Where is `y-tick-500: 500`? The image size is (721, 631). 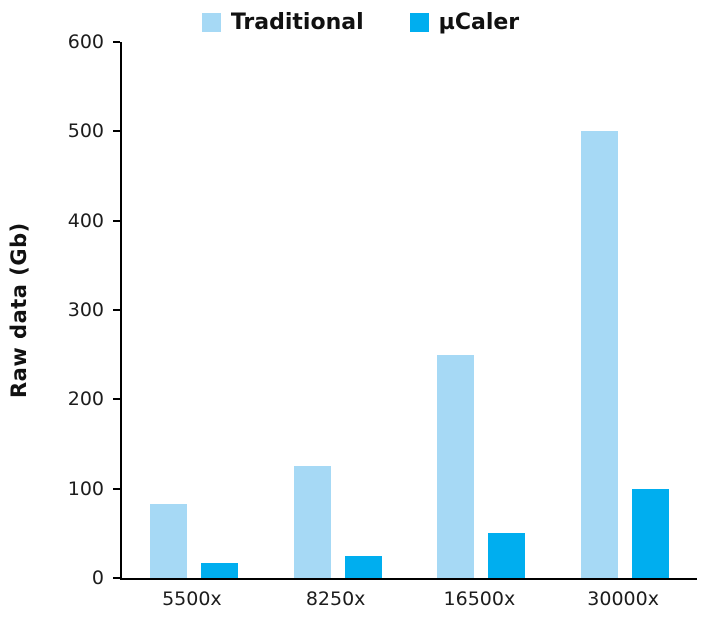
y-tick-500: 500 is located at coordinates (94, 131).